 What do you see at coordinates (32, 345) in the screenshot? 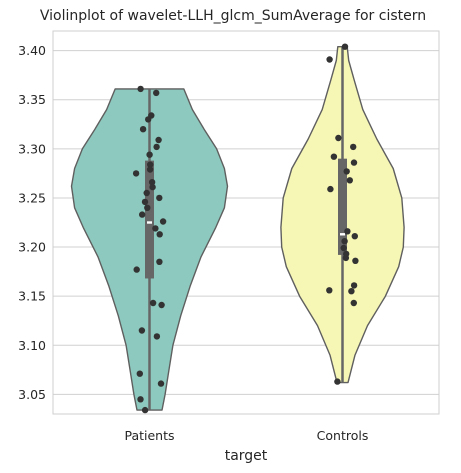
I see `y-tick-label: 3.10` at bounding box center [32, 345].